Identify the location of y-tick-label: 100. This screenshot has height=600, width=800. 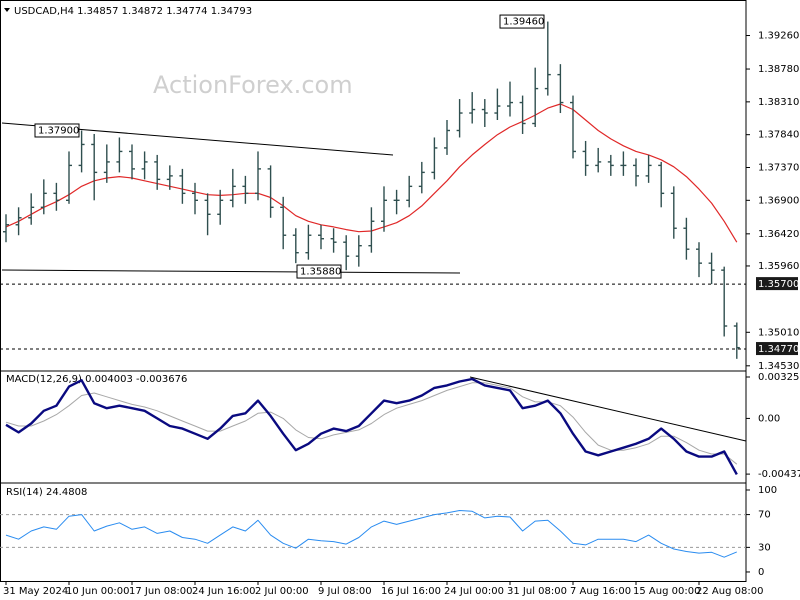
(767, 490).